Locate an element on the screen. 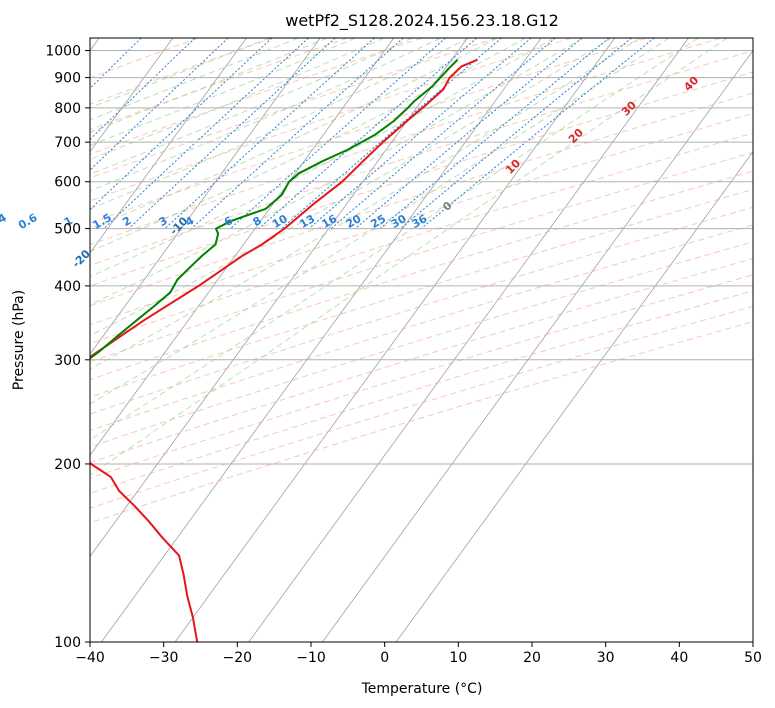 This screenshot has width=775, height=708. x-tick-label: 40 is located at coordinates (679, 658).